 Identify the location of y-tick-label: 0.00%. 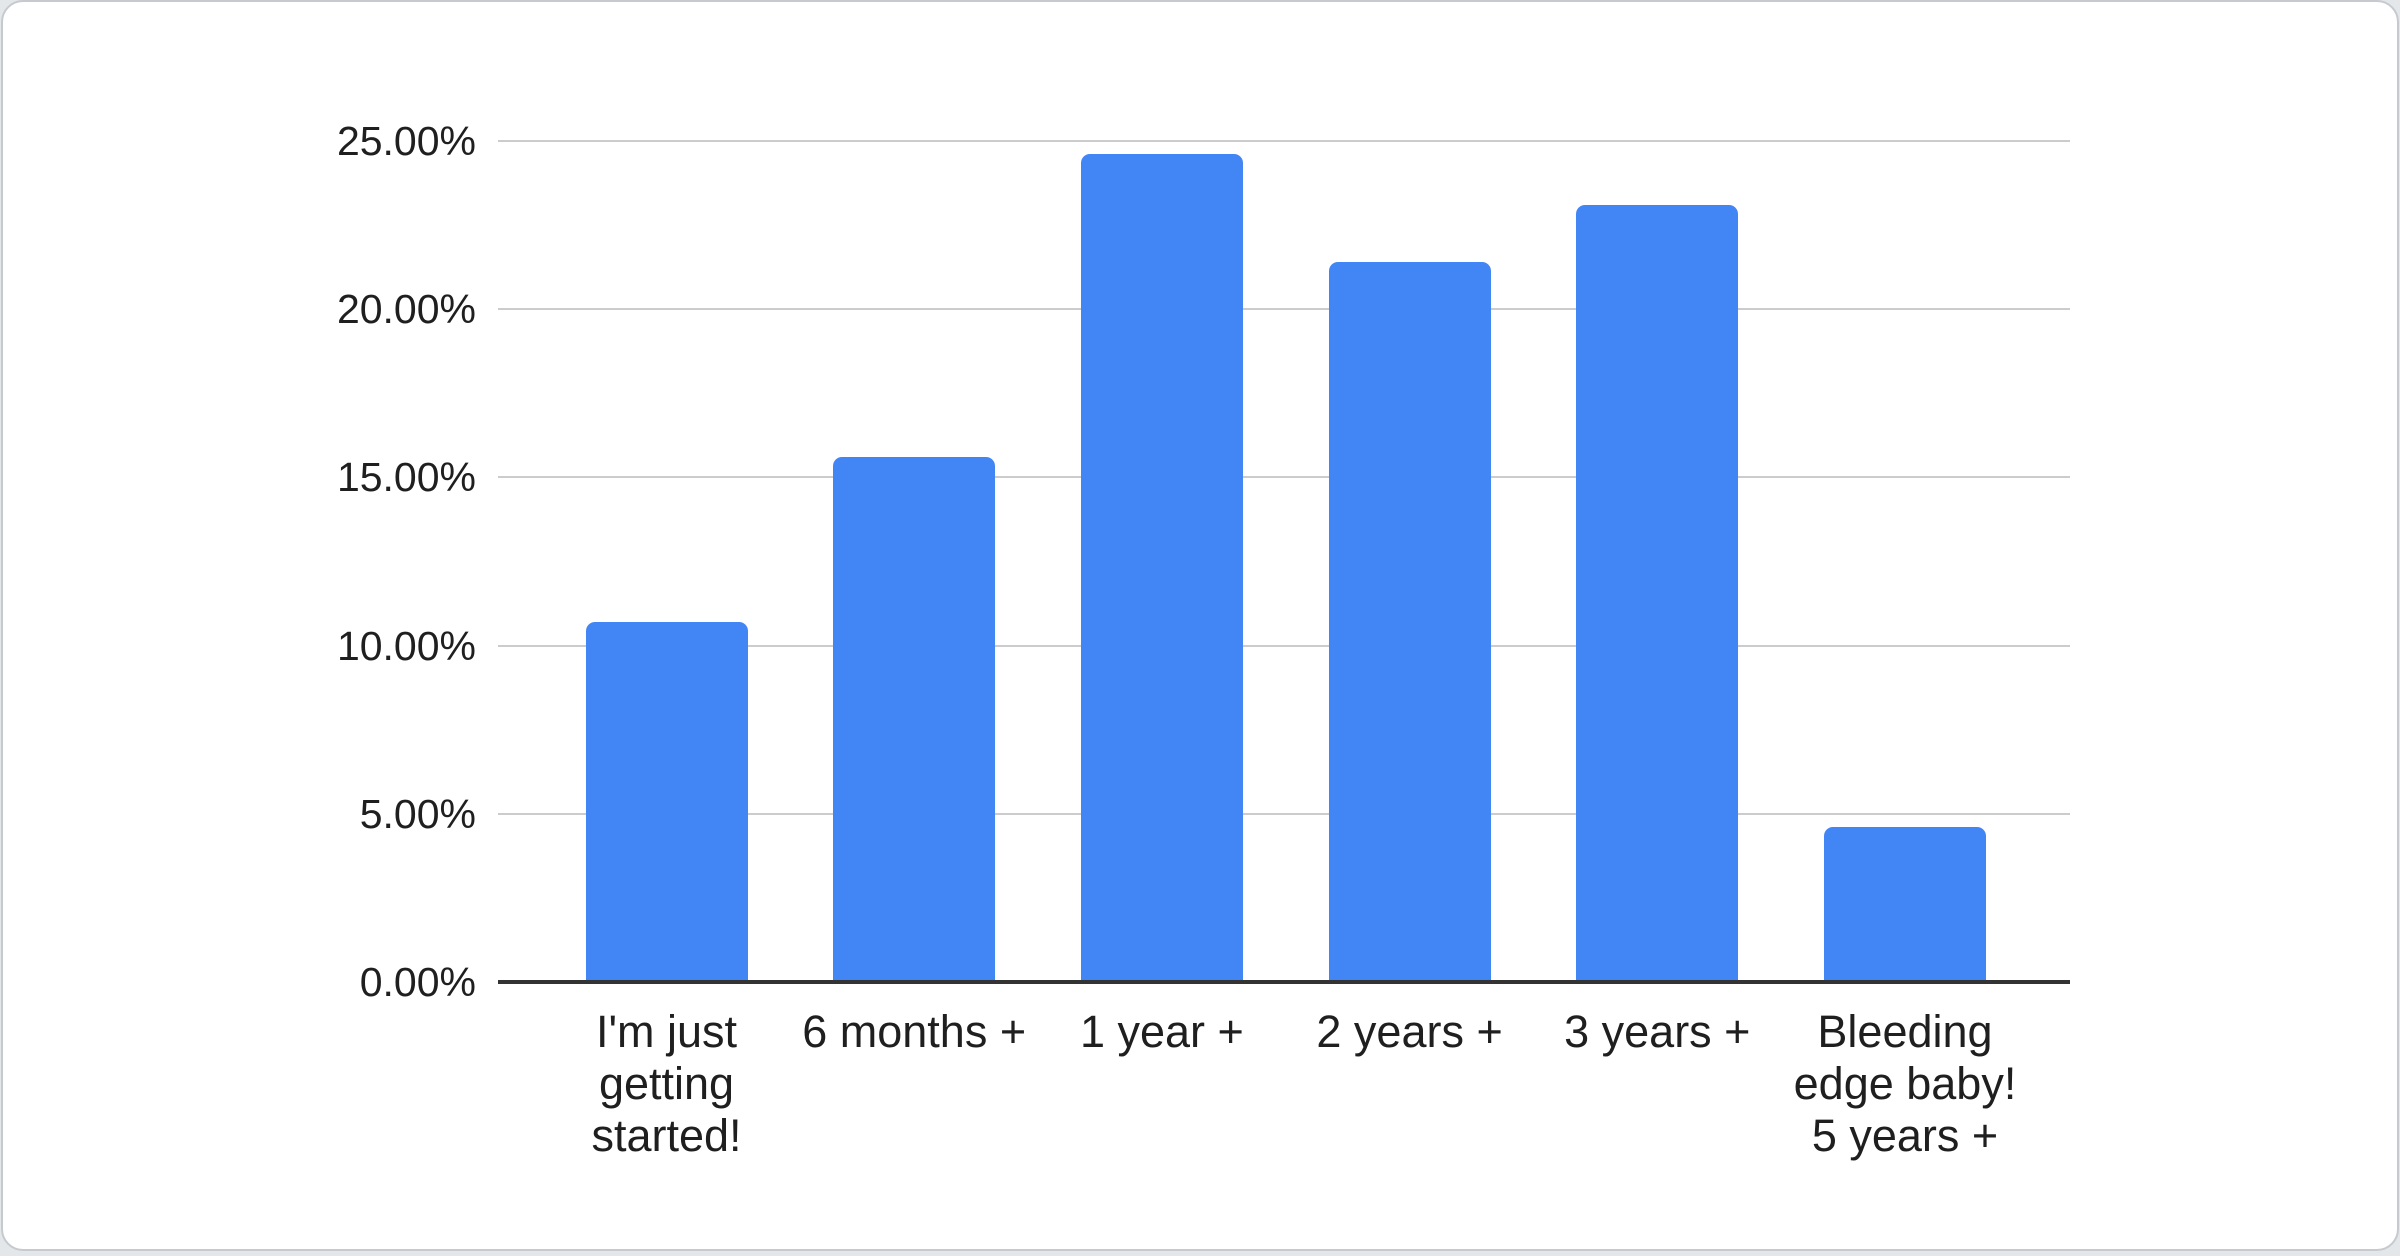
(417, 982).